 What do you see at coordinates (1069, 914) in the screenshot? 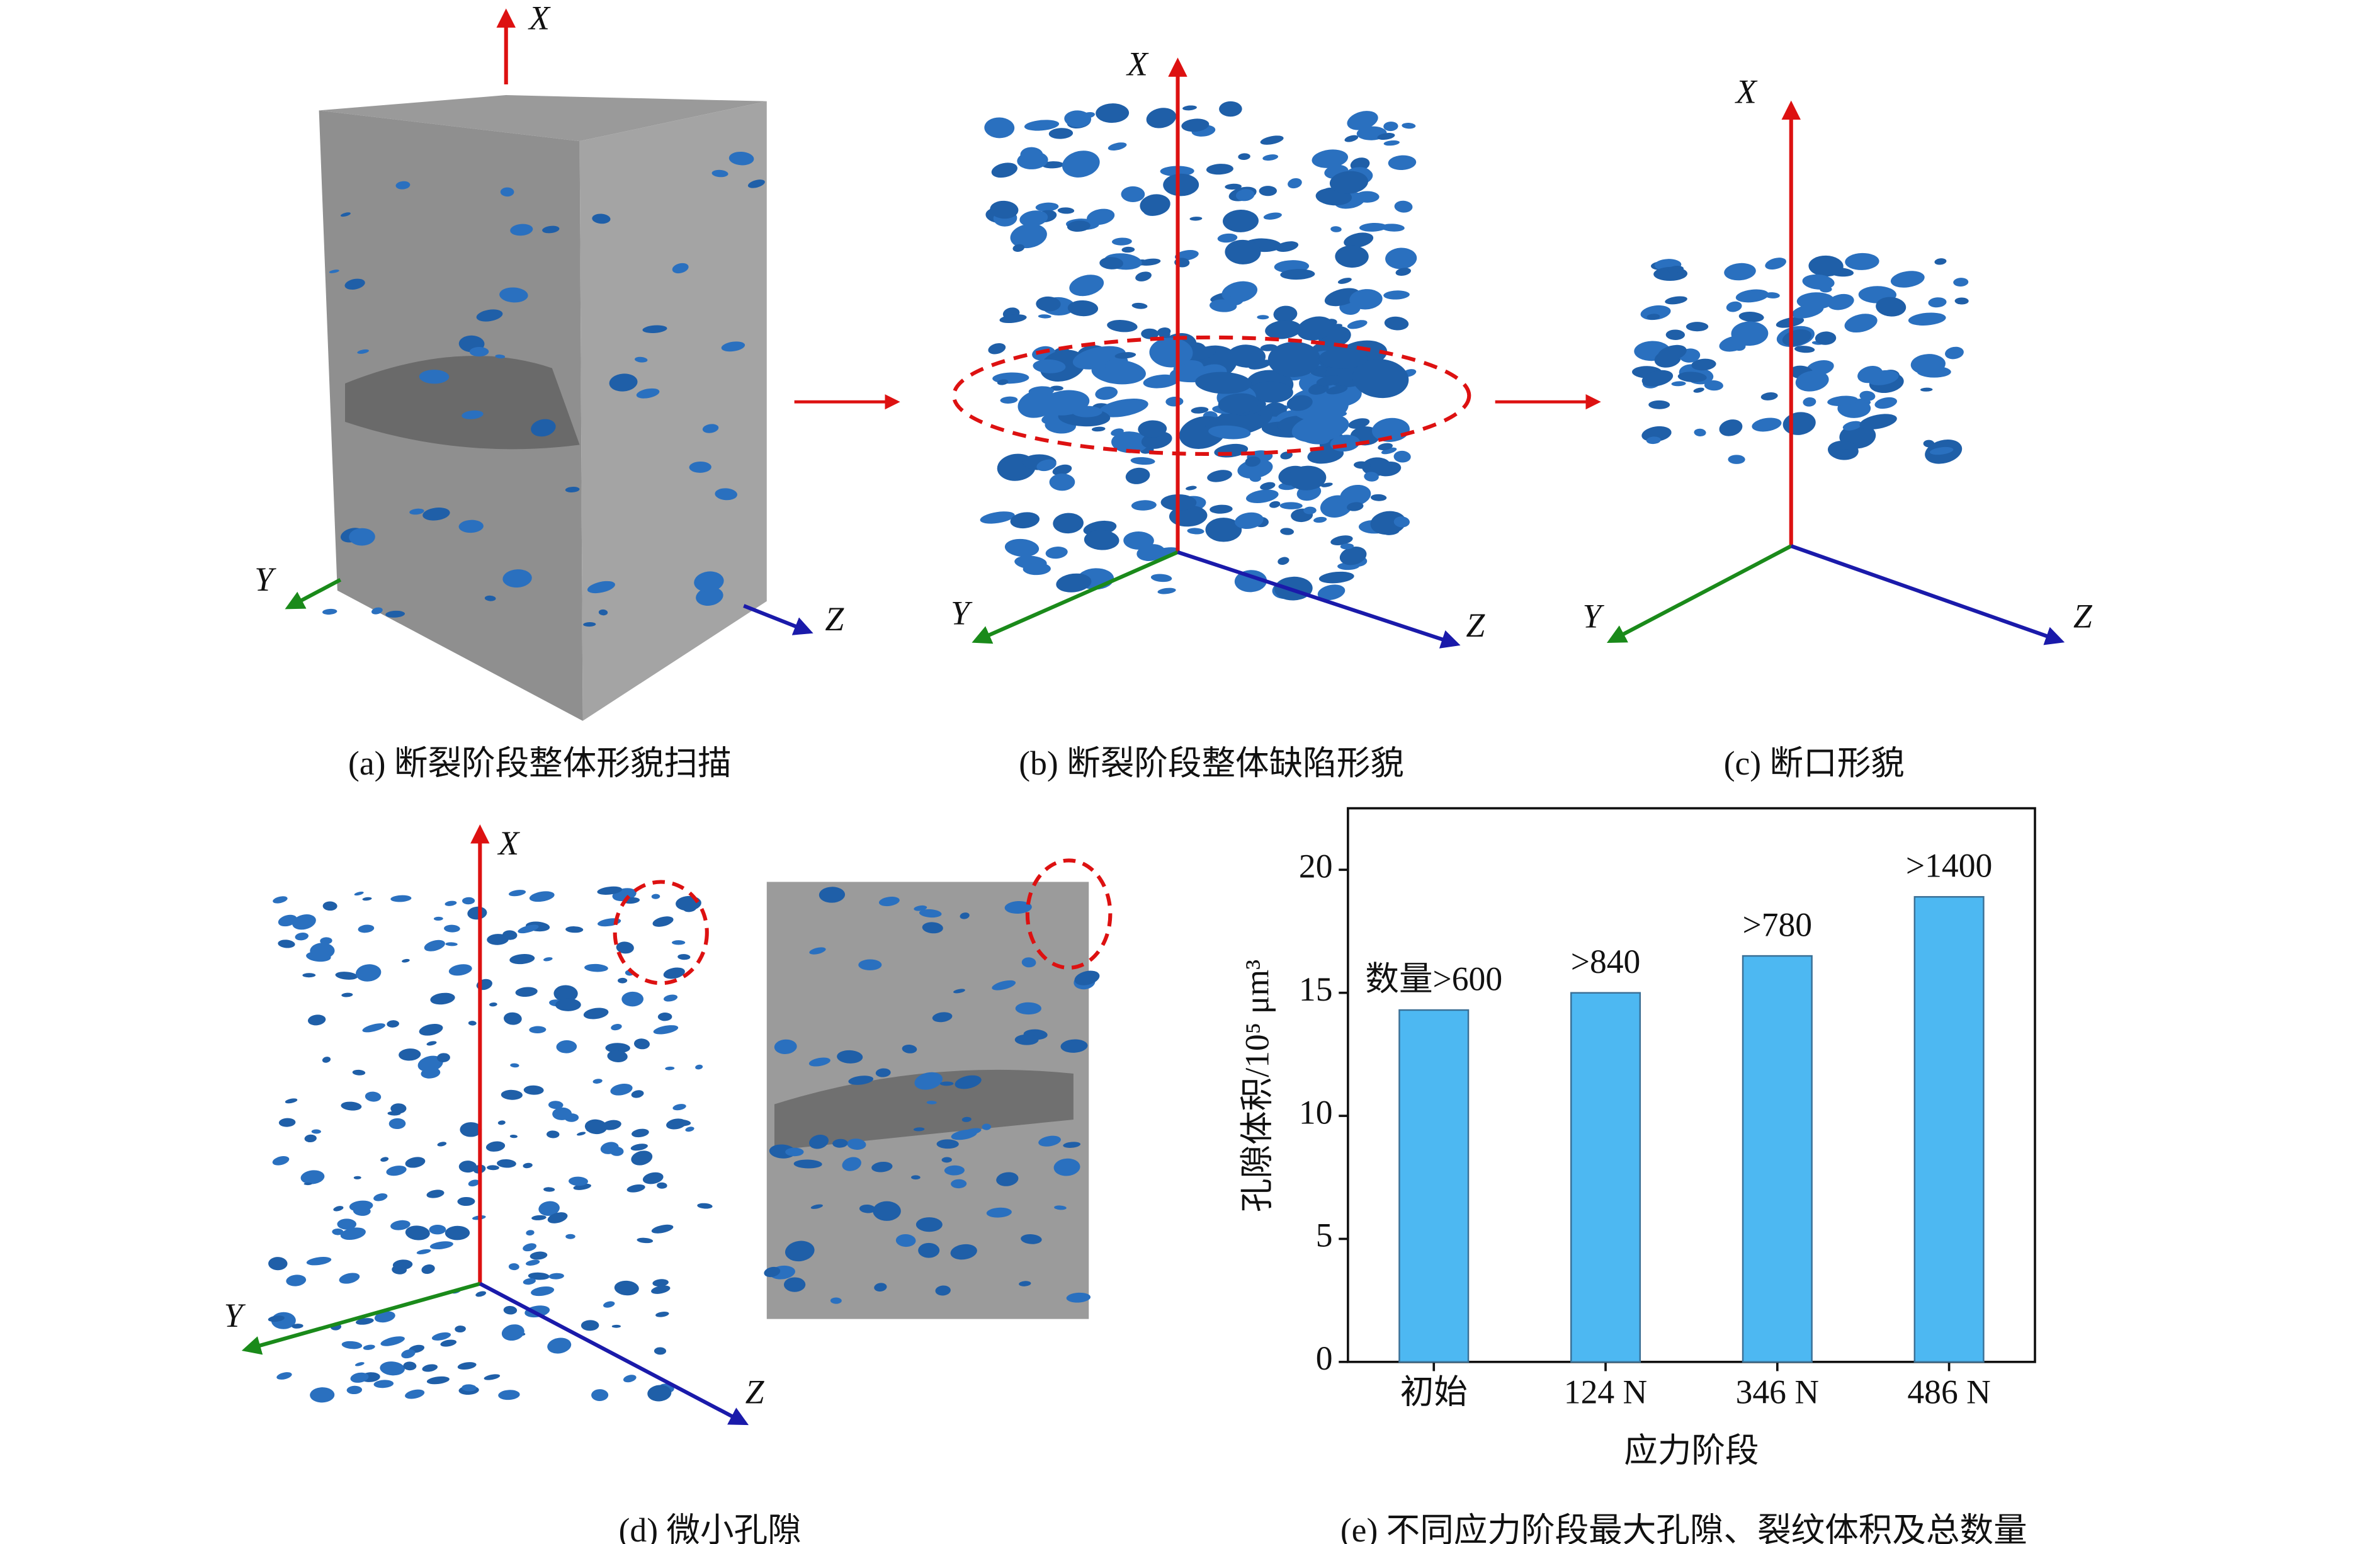
I see `highlight-circle` at bounding box center [1069, 914].